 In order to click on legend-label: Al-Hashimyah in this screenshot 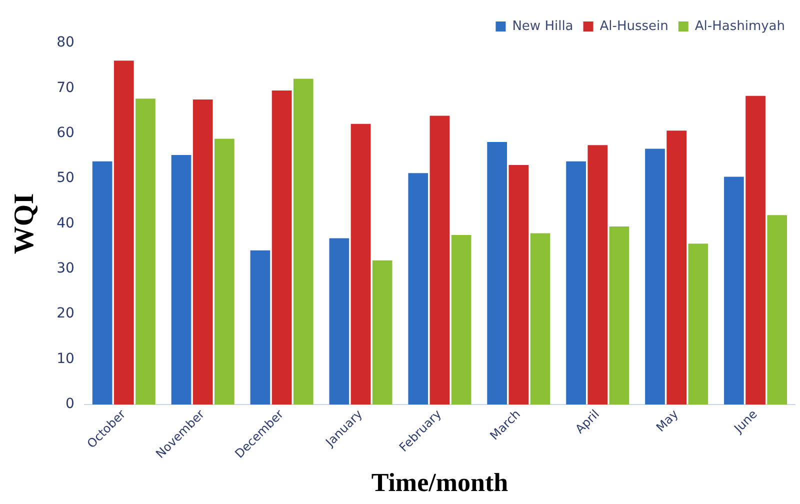, I will do `click(739, 26)`.